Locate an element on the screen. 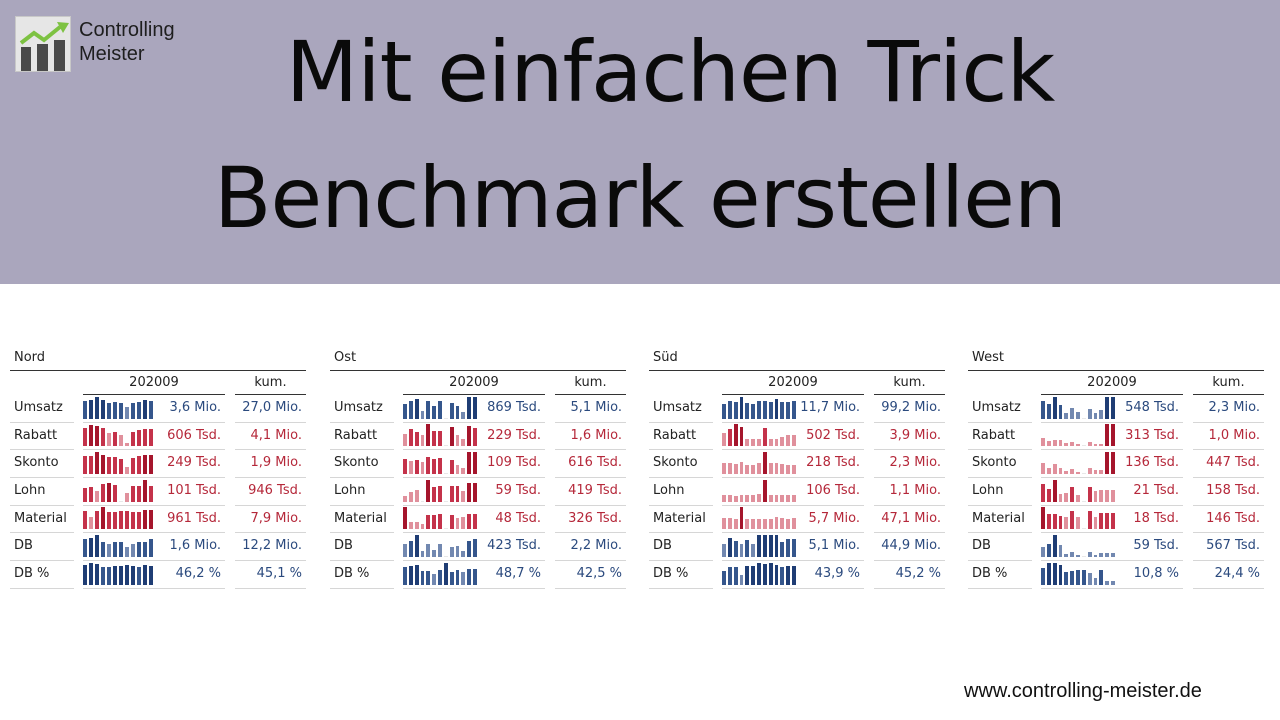  cumulative-value: 616 Tsd. is located at coordinates (590, 464).